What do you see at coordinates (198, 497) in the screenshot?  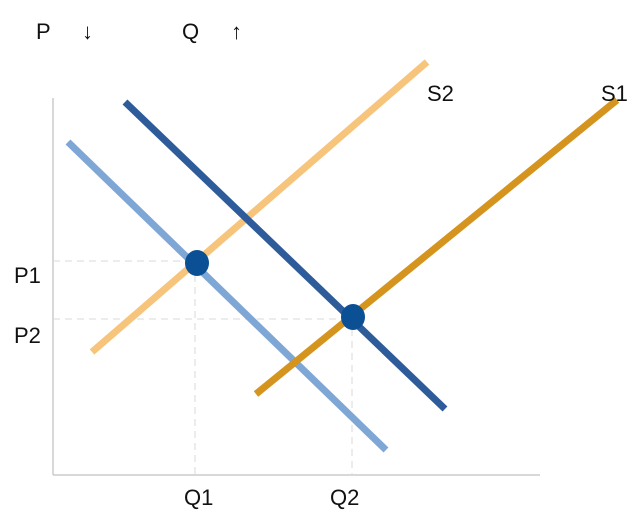 I see `q1-label: Q1` at bounding box center [198, 497].